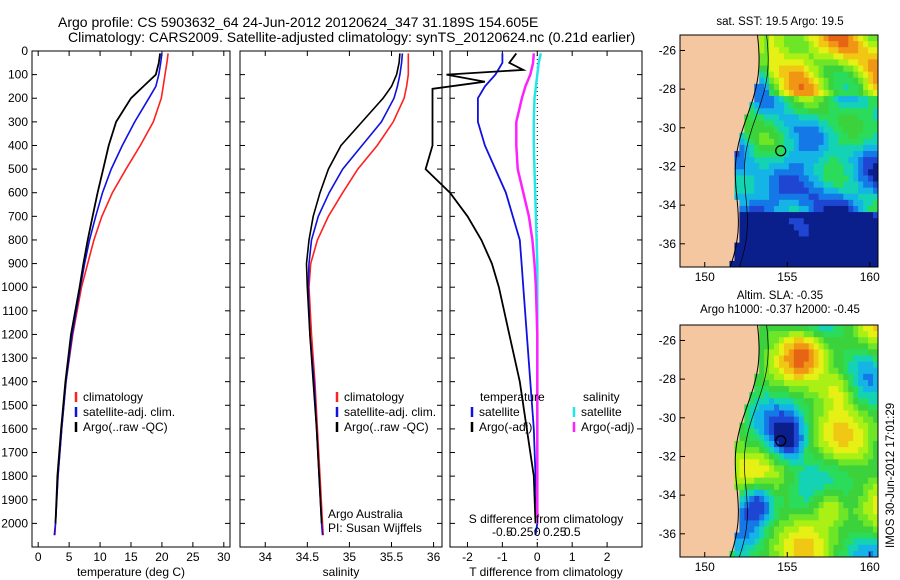  What do you see at coordinates (572, 557) in the screenshot?
I see `difference-x-tick-label: 1` at bounding box center [572, 557].